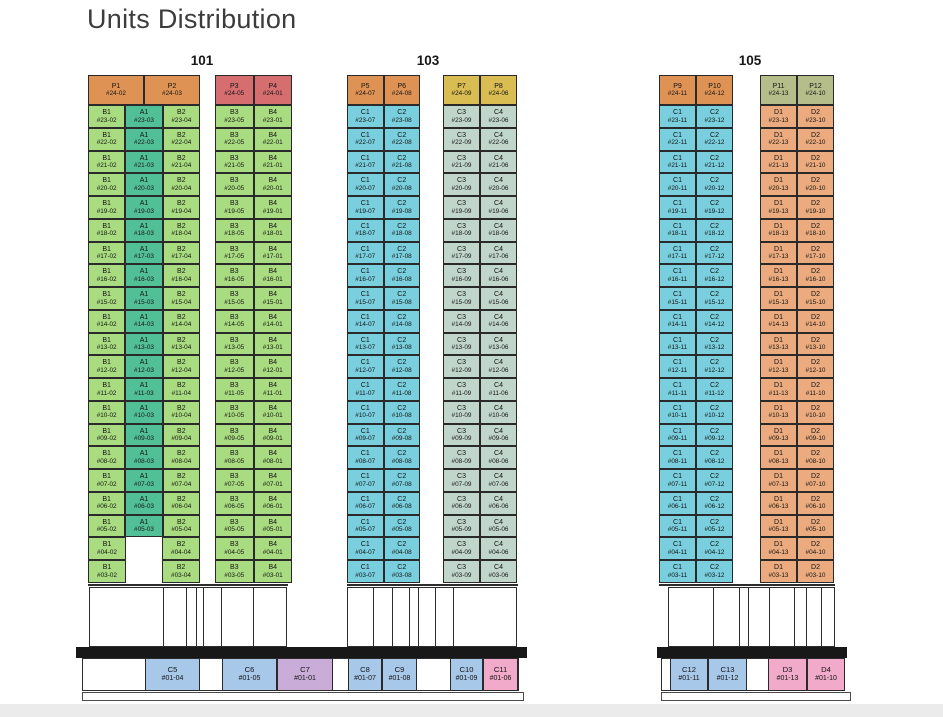 Image resolution: width=943 pixels, height=717 pixels. What do you see at coordinates (461, 275) in the screenshot?
I see `unit-cell: C3 #16-09` at bounding box center [461, 275].